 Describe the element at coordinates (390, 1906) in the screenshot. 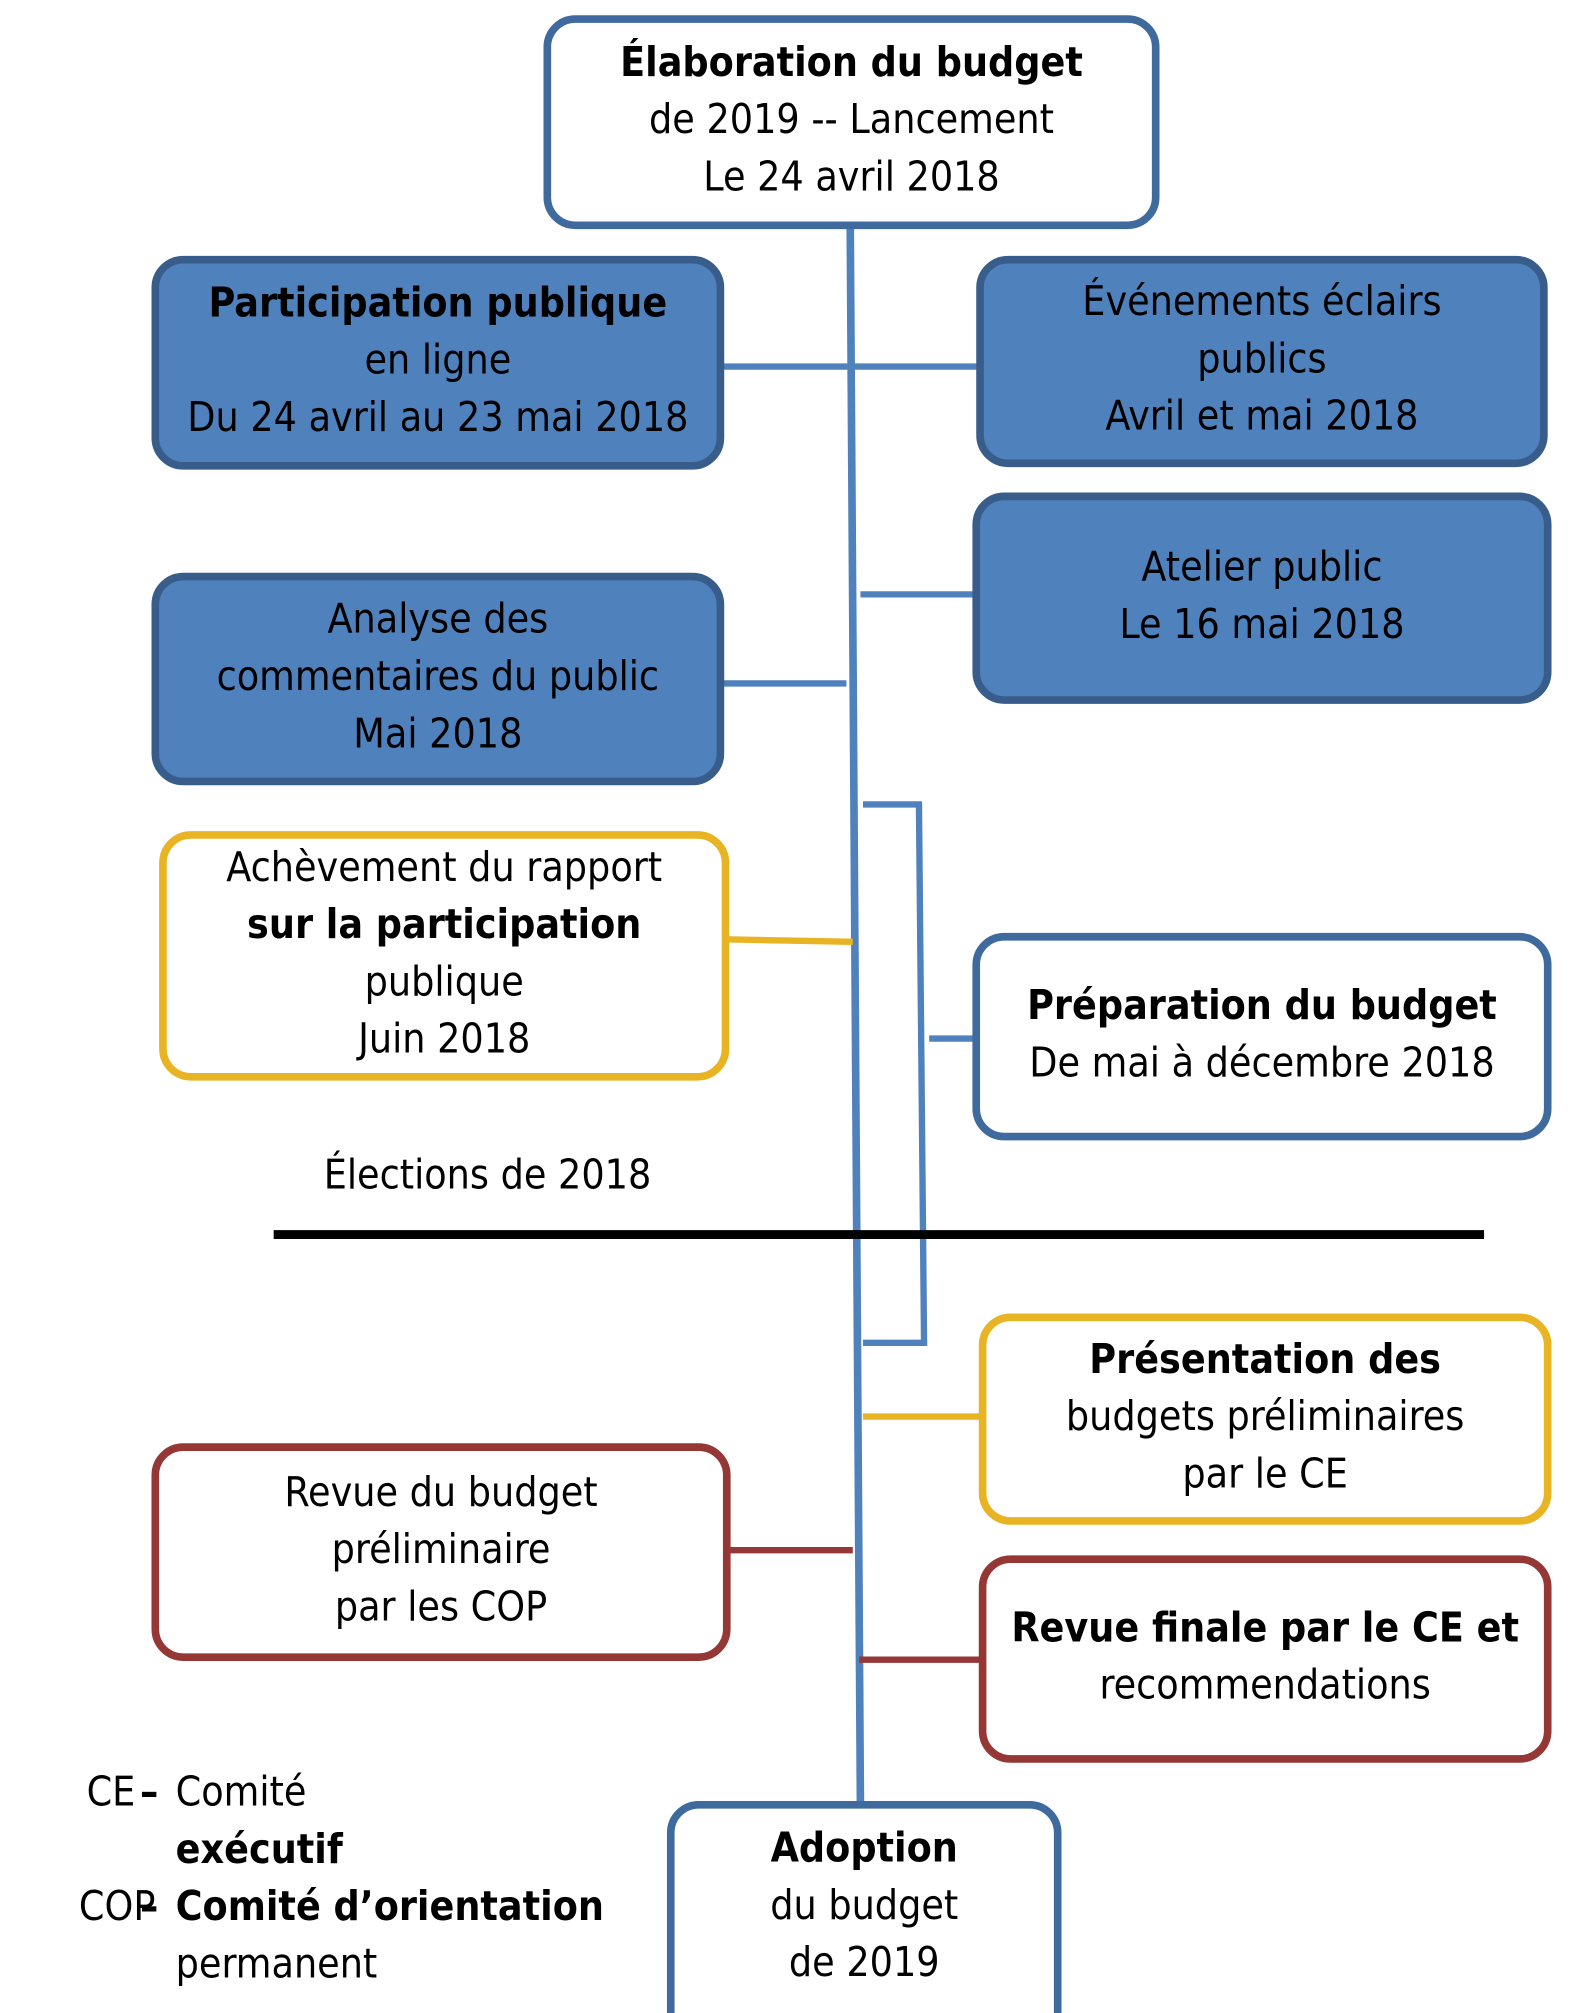

I see `legend-text: Comité d’orientation` at that location.